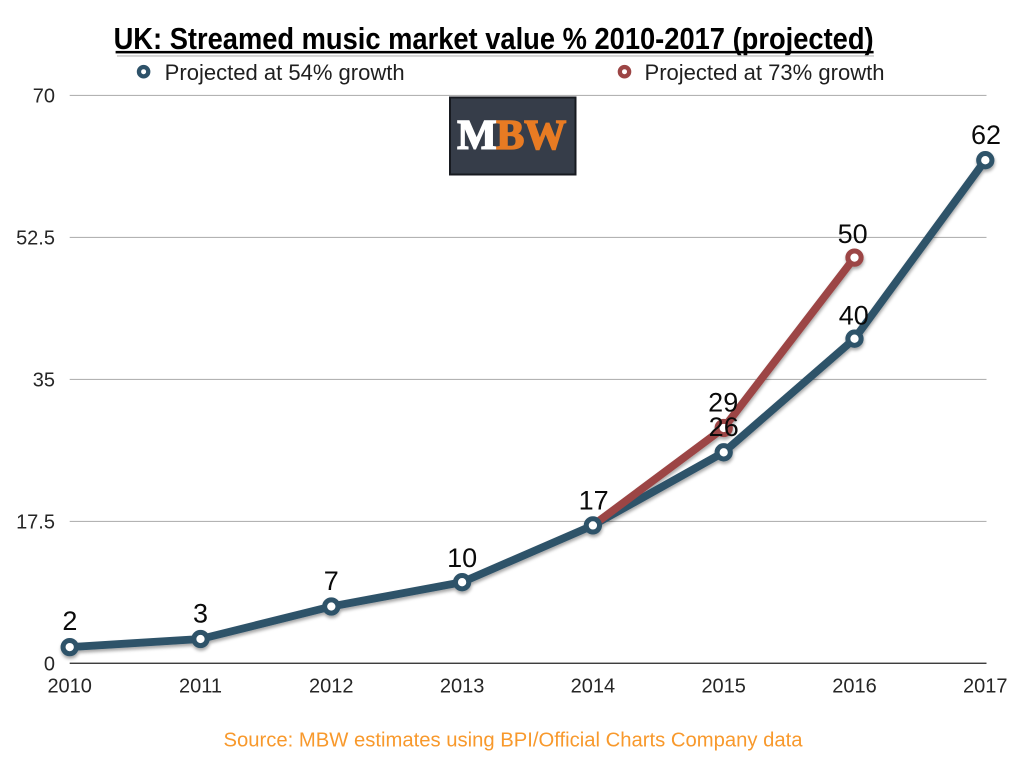 This screenshot has height=773, width=1024. I want to click on svg-text: 2017, so click(985, 686).